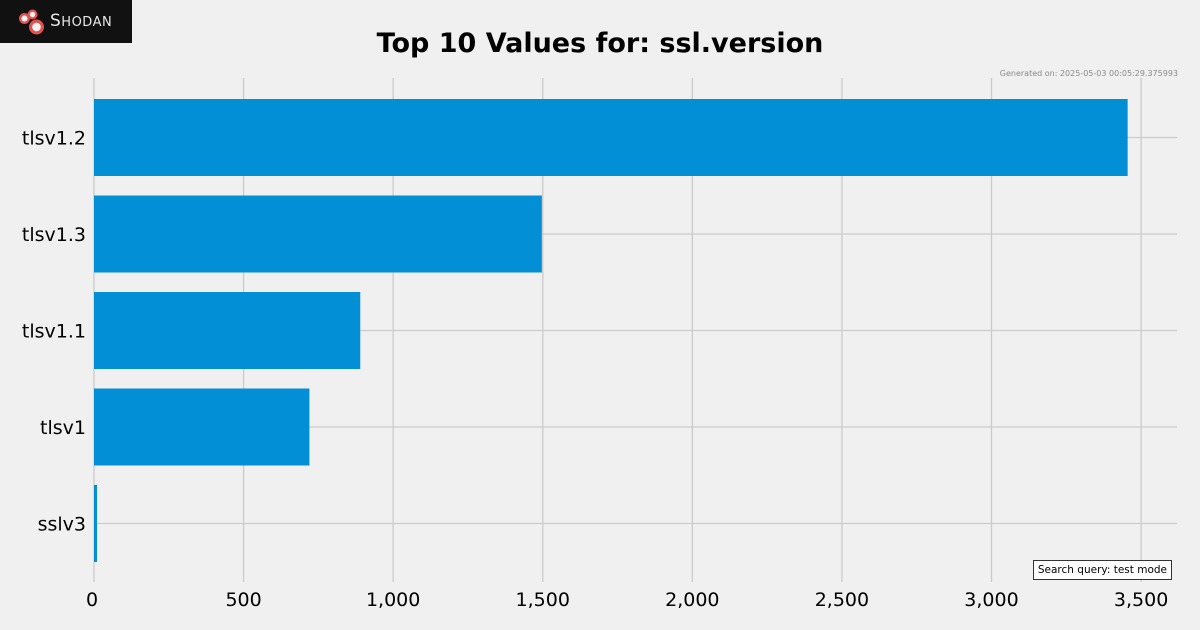 The width and height of the screenshot is (1200, 630). I want to click on x-tick-label: 3,000, so click(991, 600).